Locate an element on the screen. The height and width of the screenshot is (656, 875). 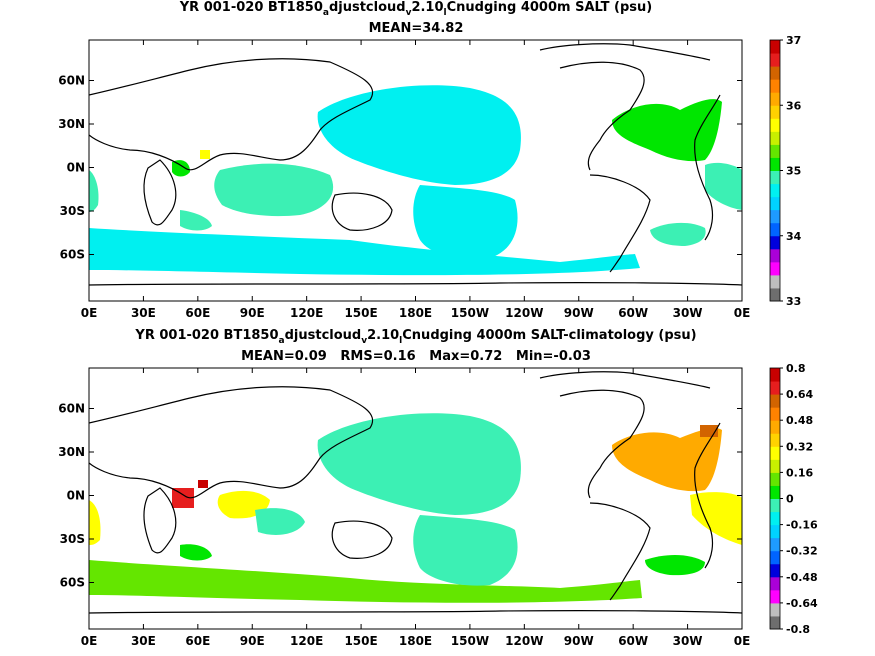
region-arabian-sea is located at coordinates (205, 154).